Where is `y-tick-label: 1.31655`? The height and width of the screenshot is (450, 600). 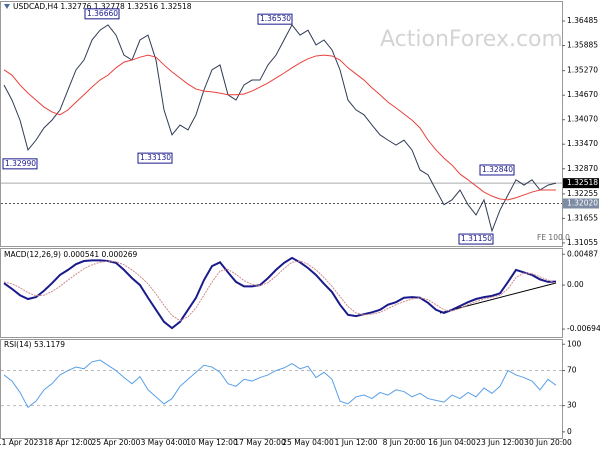 y-tick-label: 1.31655 is located at coordinates (582, 217).